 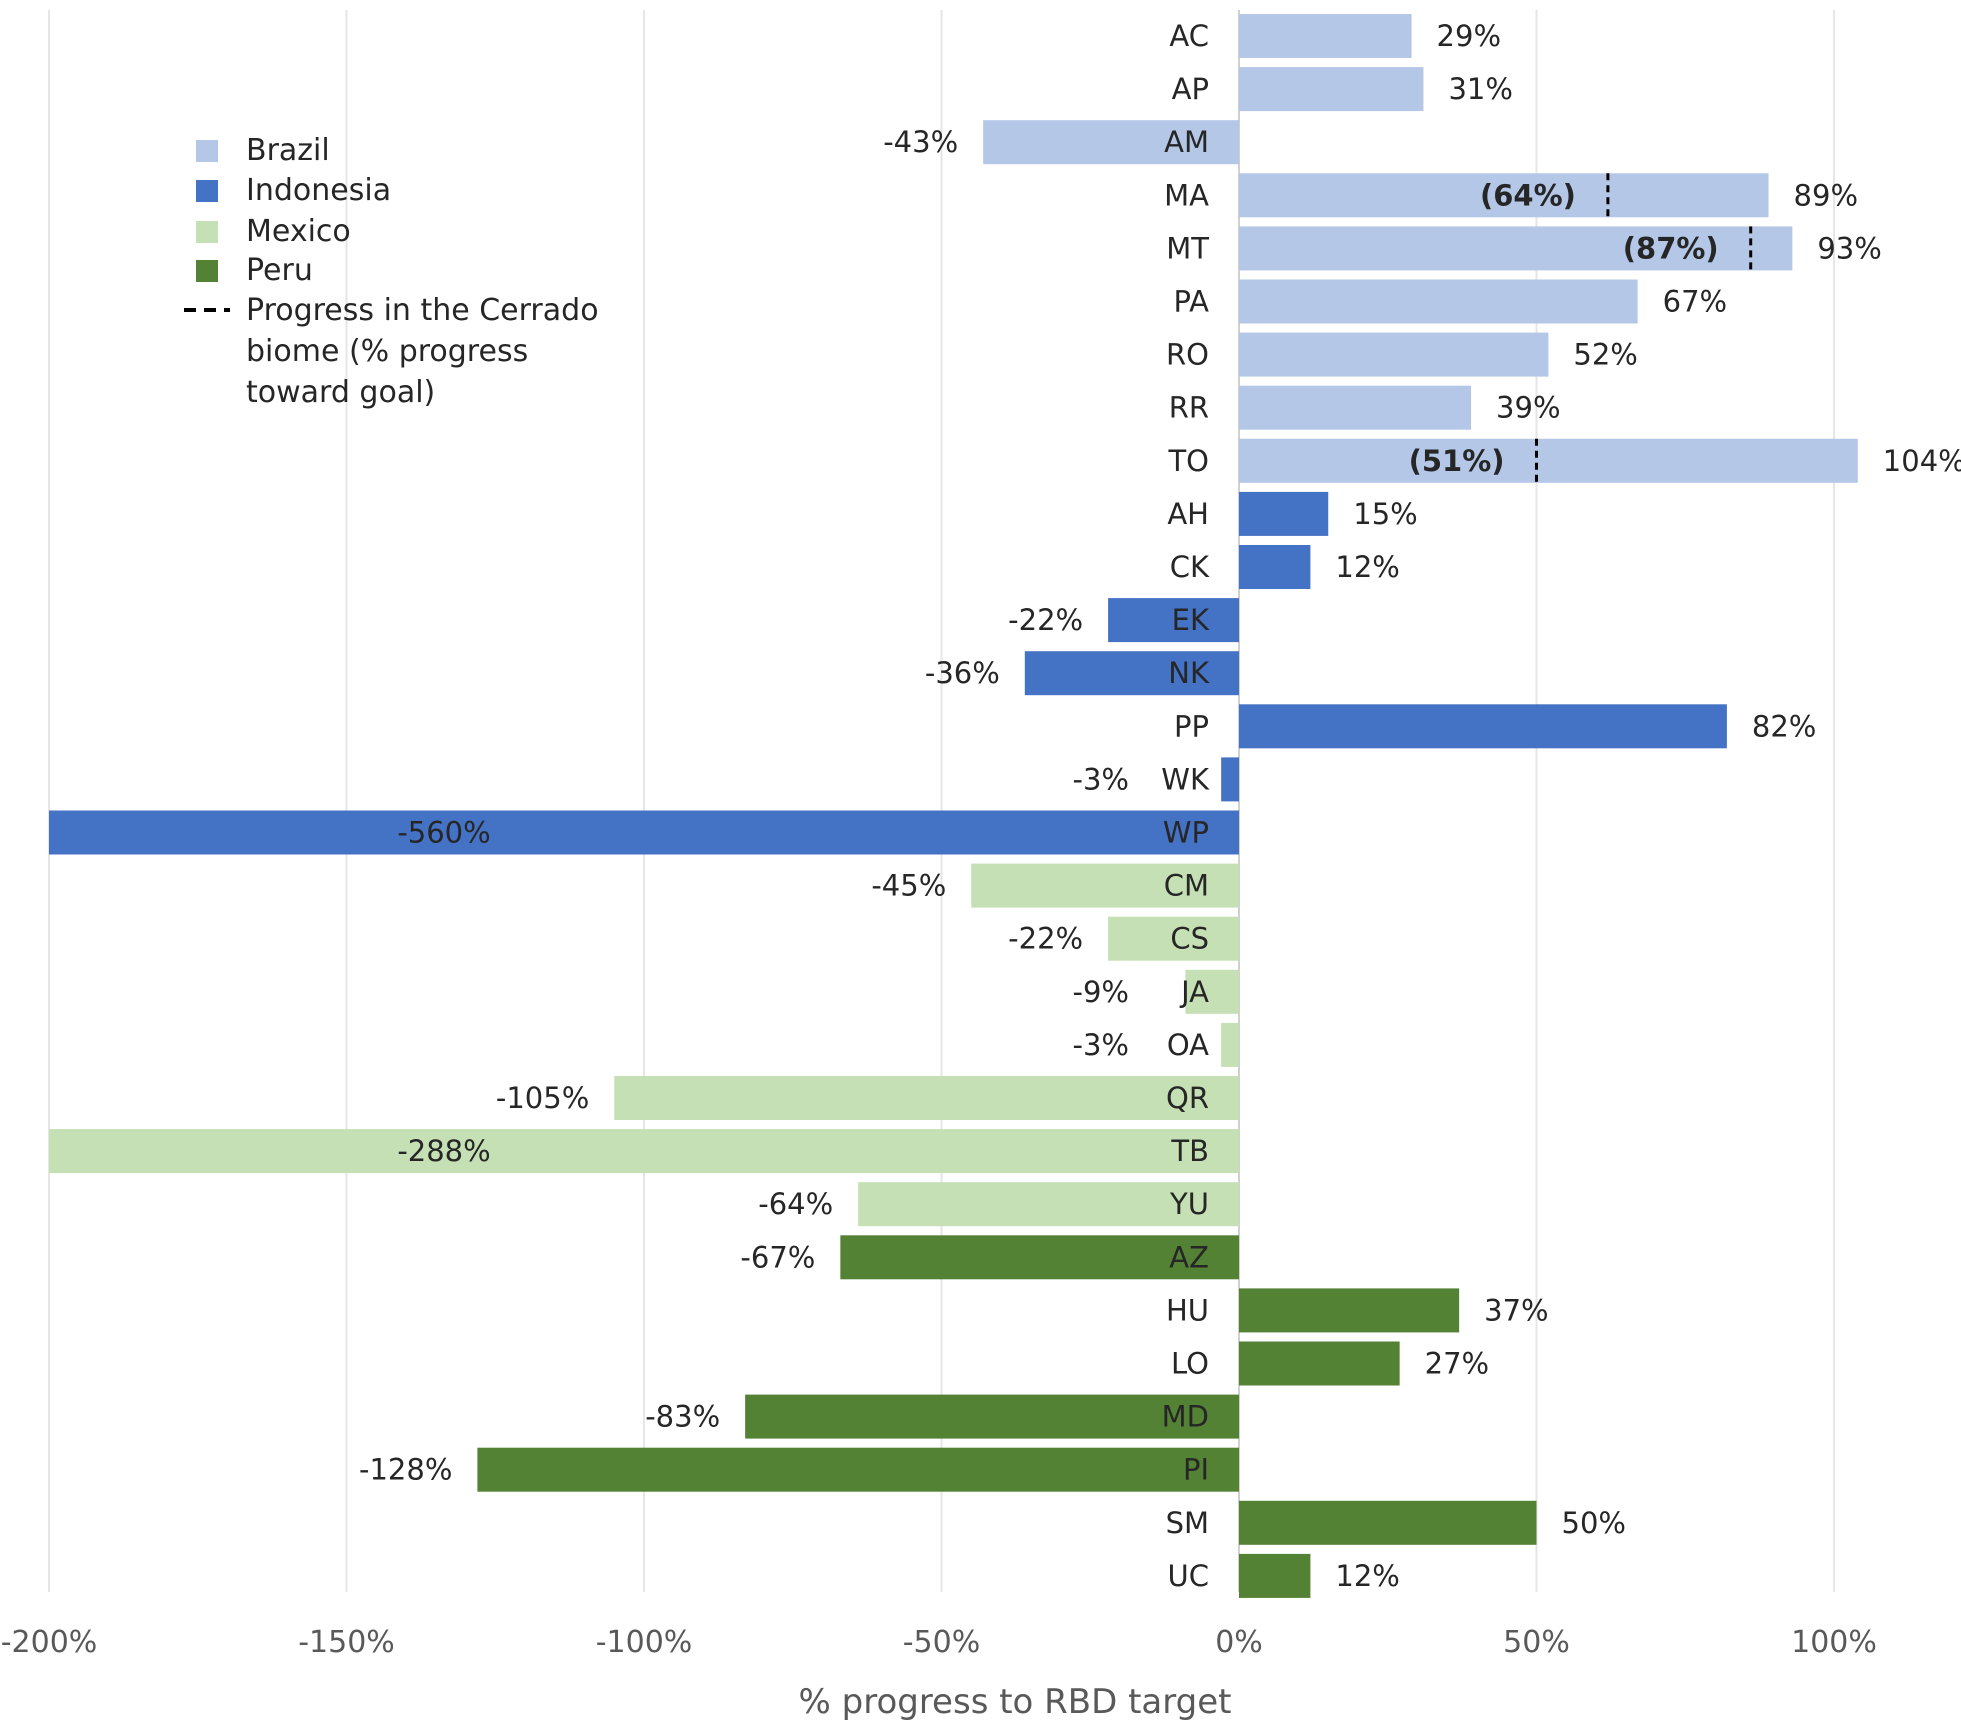 What do you see at coordinates (1194, 992) in the screenshot?
I see `category-label-ja: JA` at bounding box center [1194, 992].